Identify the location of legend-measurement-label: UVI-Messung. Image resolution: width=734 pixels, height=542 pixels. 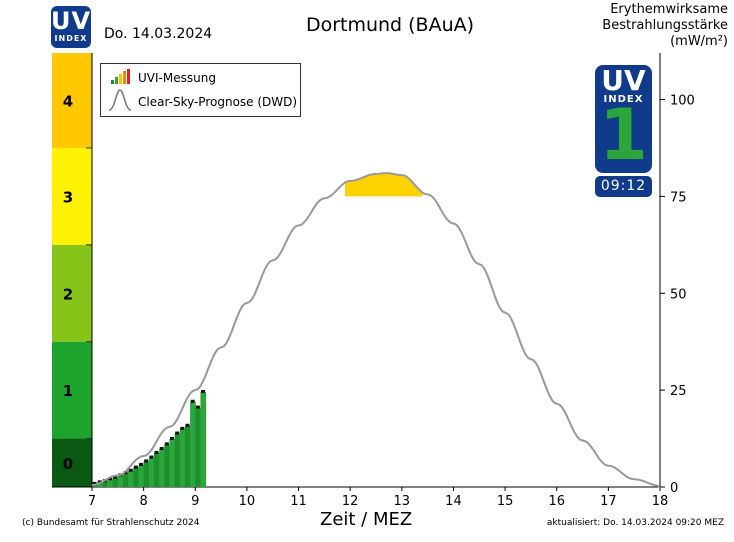
(177, 78).